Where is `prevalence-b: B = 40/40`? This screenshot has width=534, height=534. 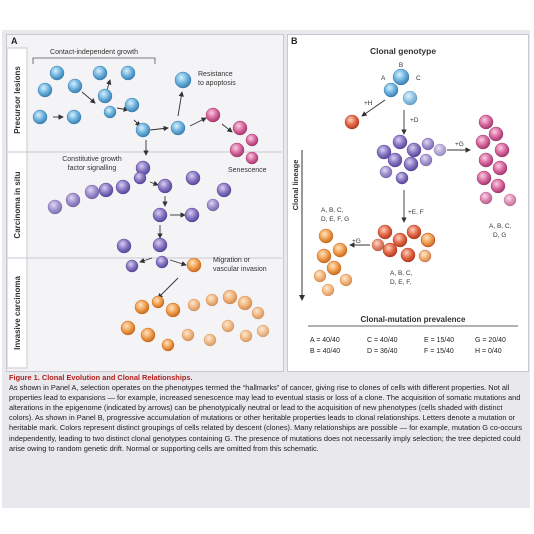
prevalence-b: B = 40/40 is located at coordinates (325, 351).